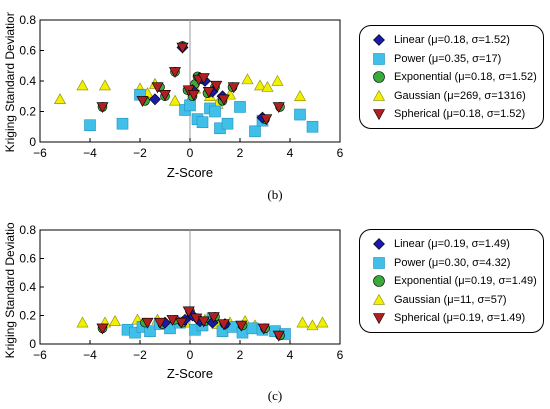 The image size is (550, 409). I want to click on legend-item-gaussian: Gaussian (μ=269, σ=1316), so click(456, 96).